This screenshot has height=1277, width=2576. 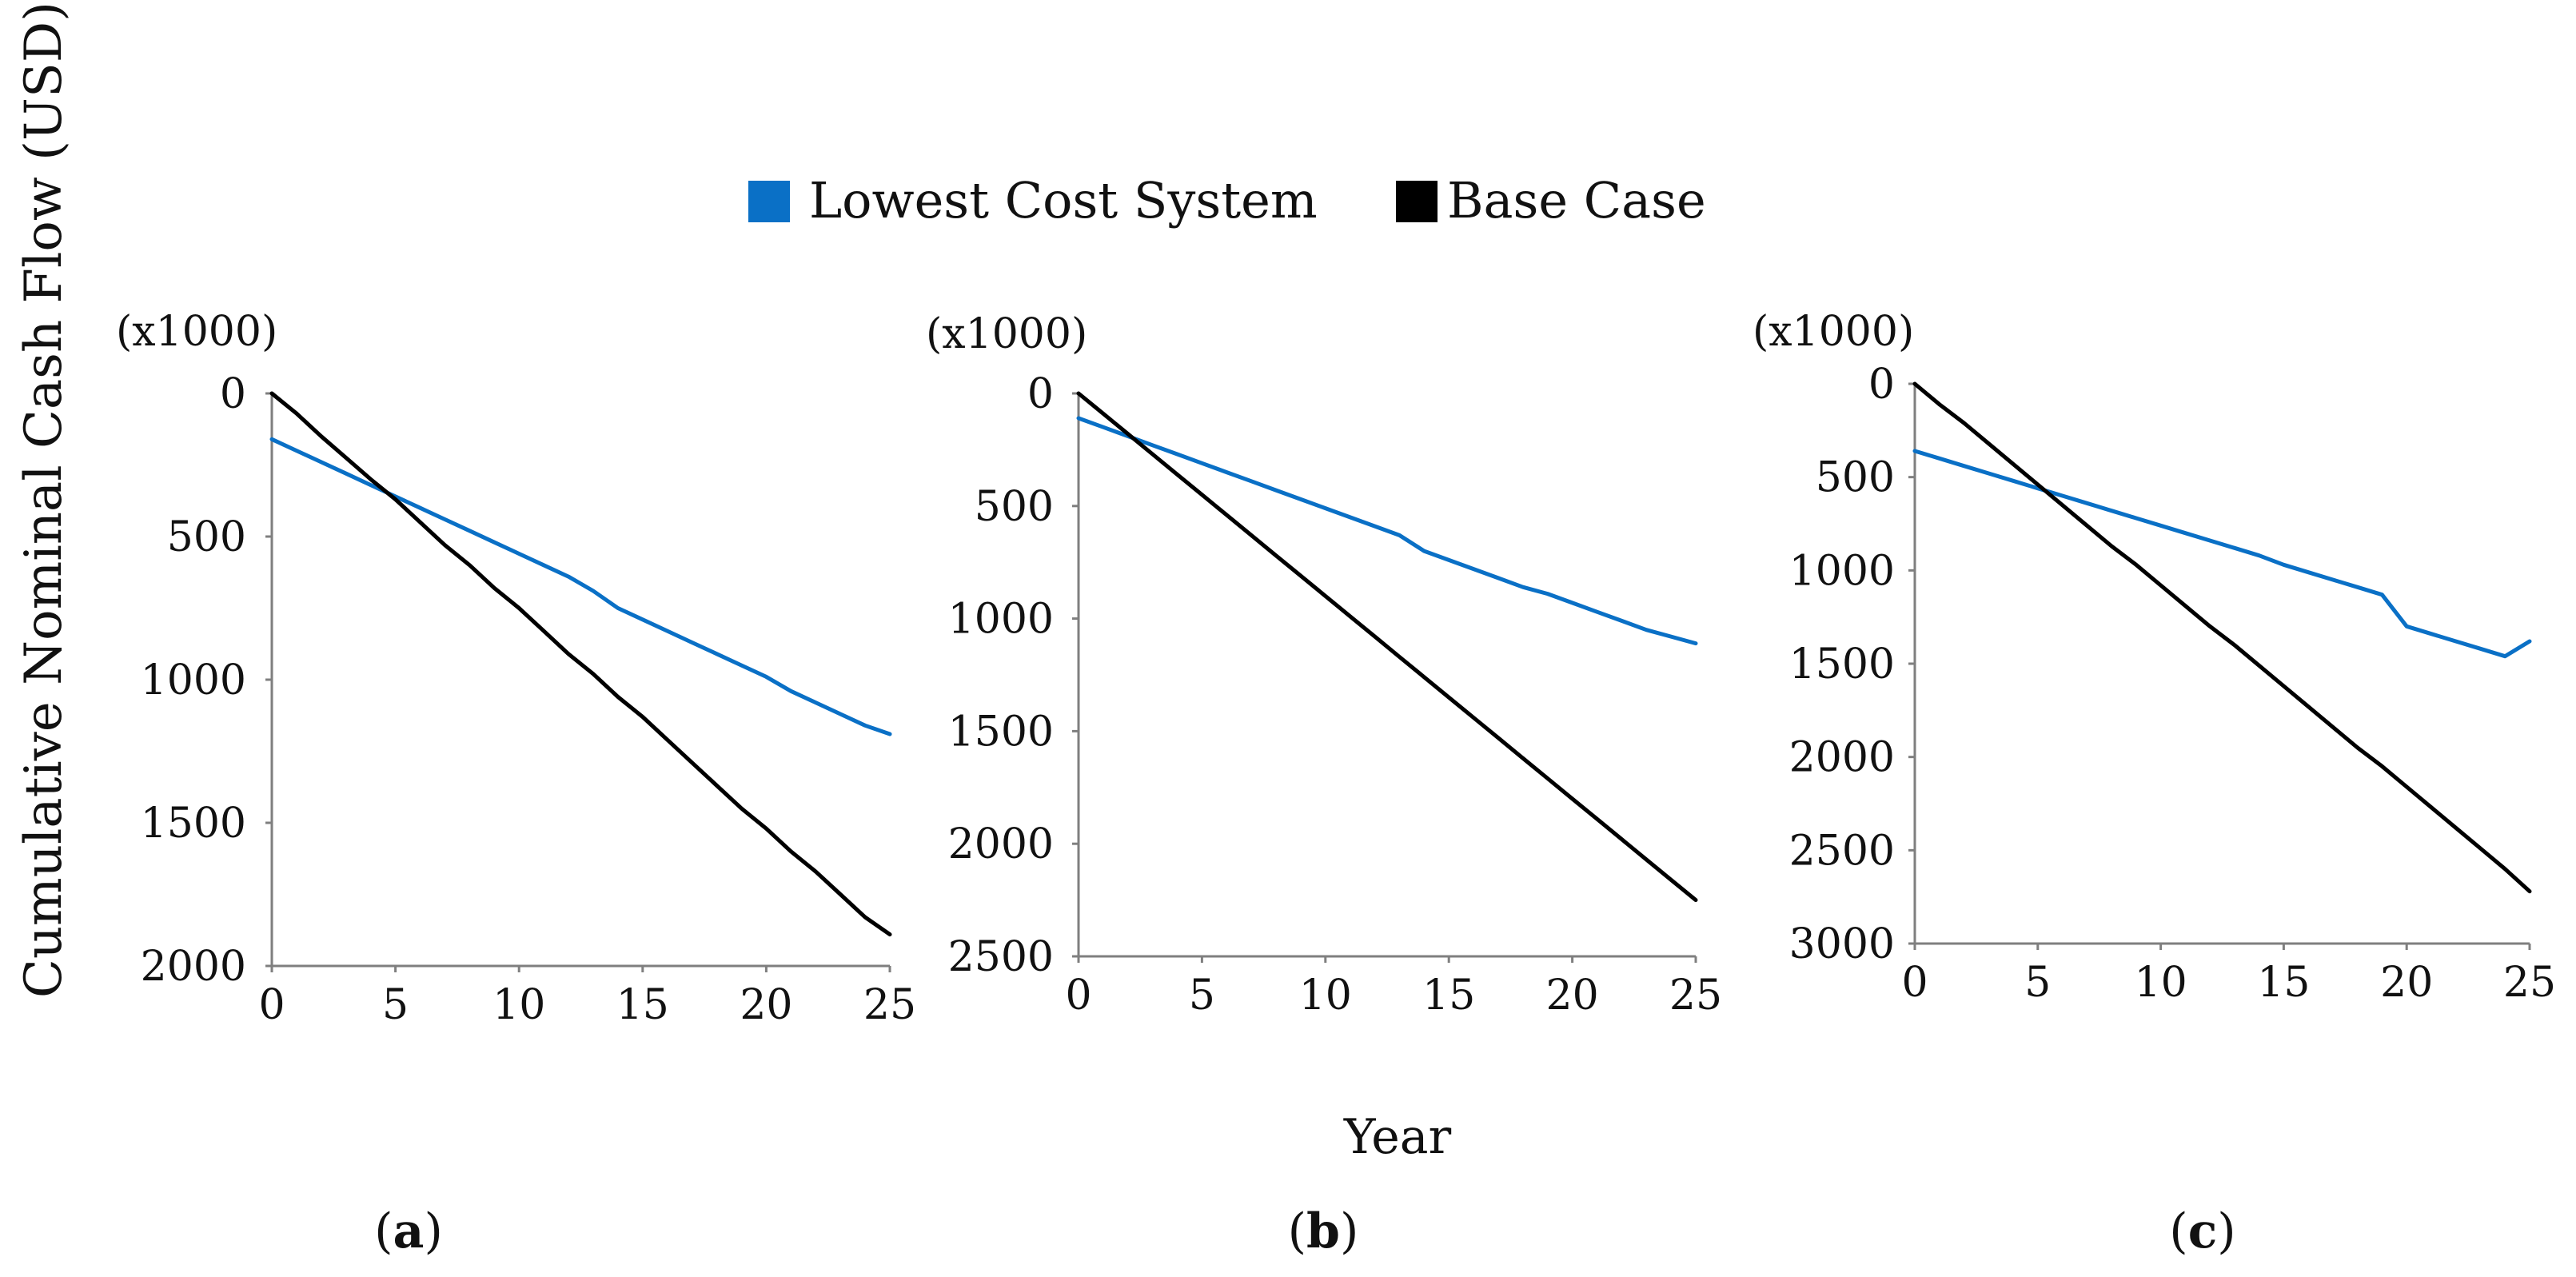 I want to click on y-unit-label-c: (x1000), so click(x=1833, y=332).